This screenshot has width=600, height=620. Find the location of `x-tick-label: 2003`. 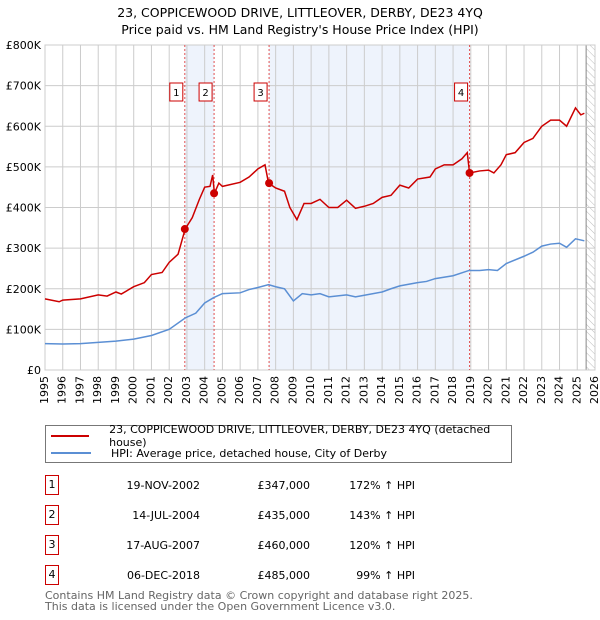

x-tick-label: 2003 is located at coordinates (186, 390).